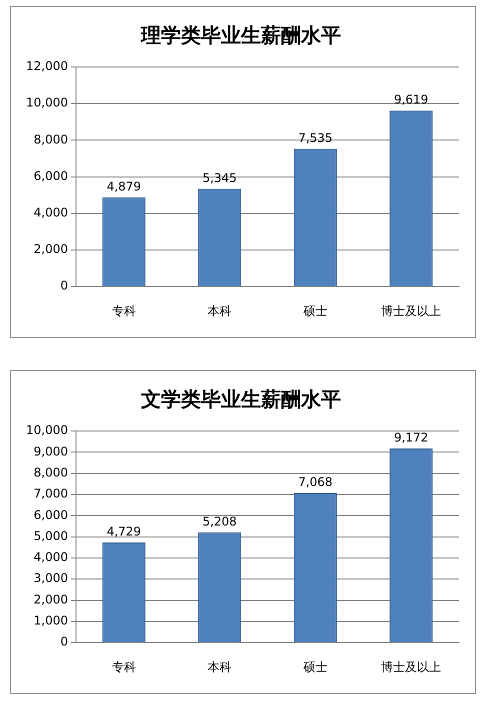  What do you see at coordinates (124, 531) in the screenshot?
I see `data-label: 4,729` at bounding box center [124, 531].